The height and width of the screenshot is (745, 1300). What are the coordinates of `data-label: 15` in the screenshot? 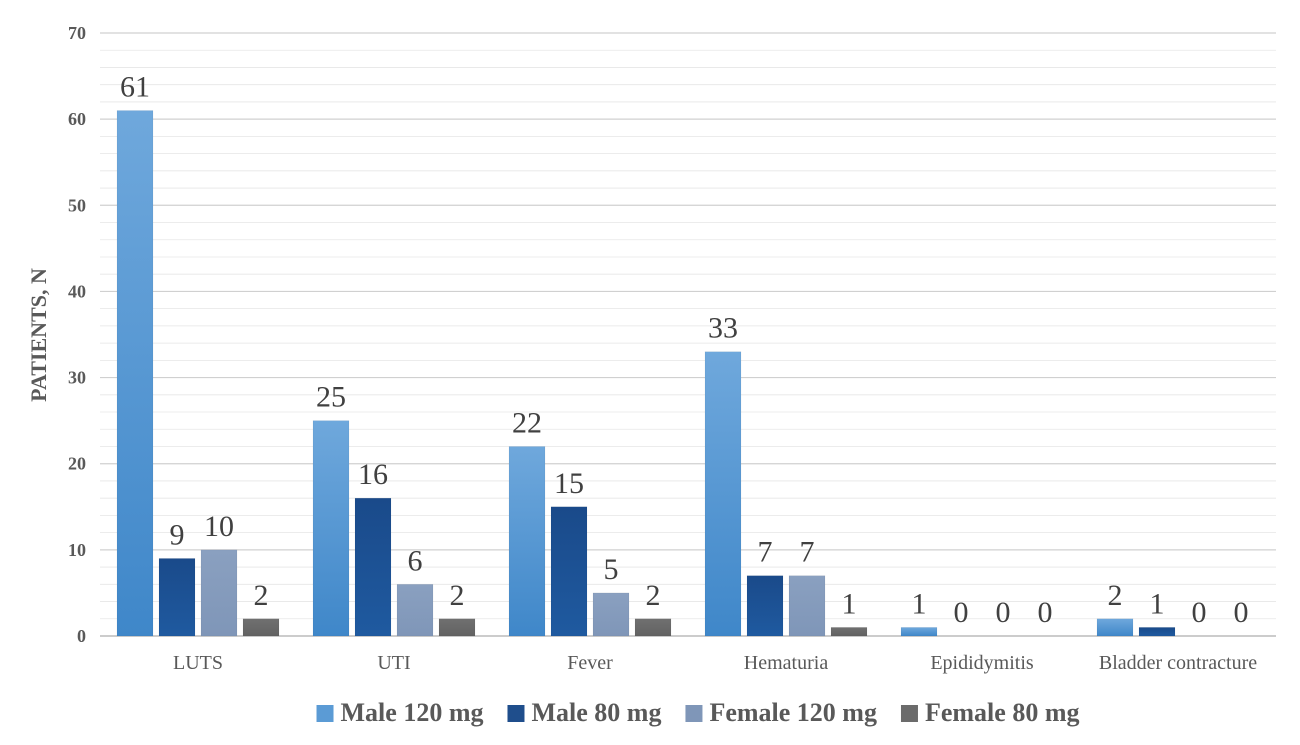 It's located at (569, 483).